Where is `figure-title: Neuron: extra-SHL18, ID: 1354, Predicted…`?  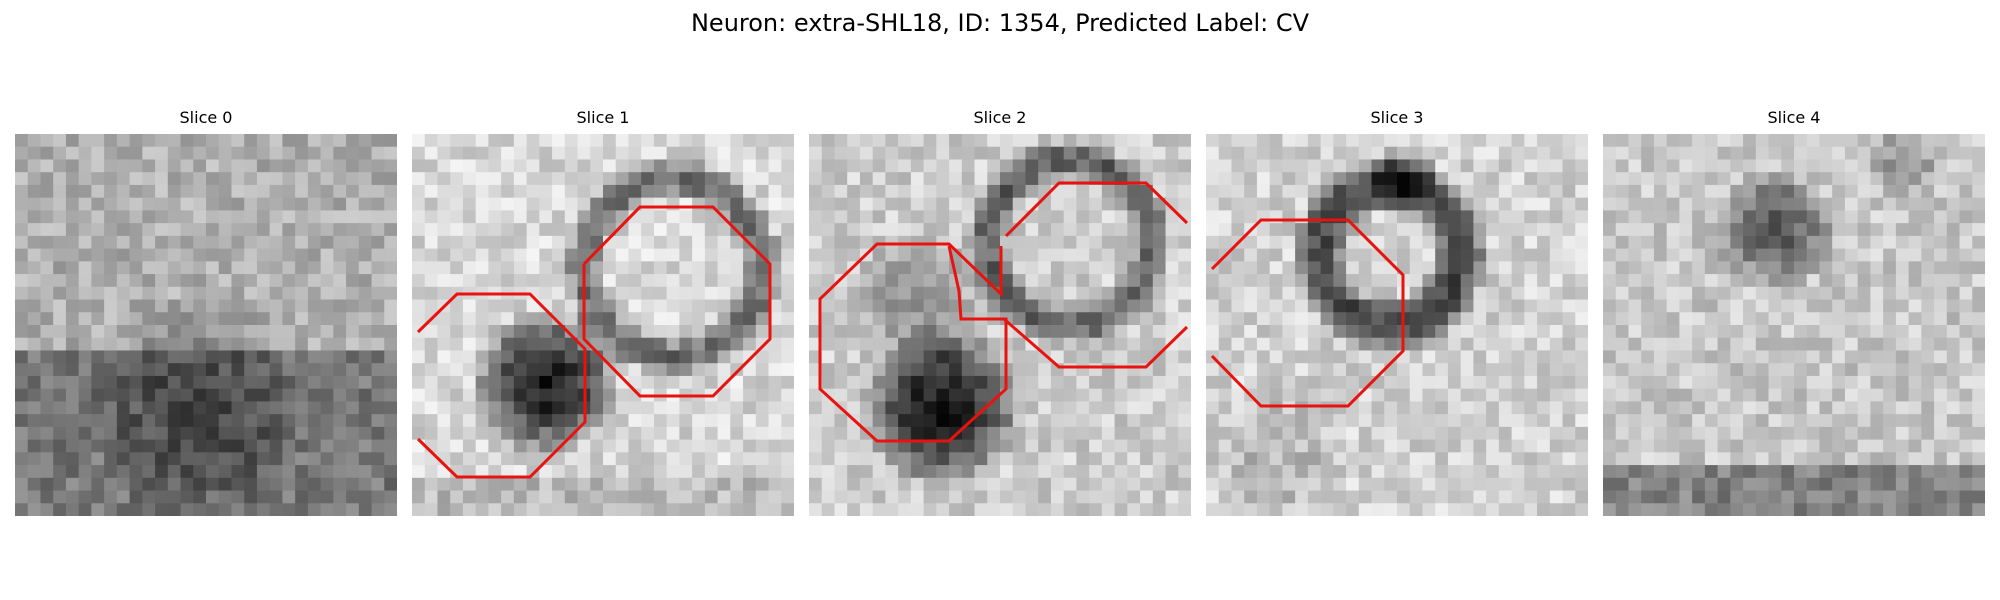 figure-title: Neuron: extra-SHL18, ID: 1354, Predicted… is located at coordinates (1000, 23).